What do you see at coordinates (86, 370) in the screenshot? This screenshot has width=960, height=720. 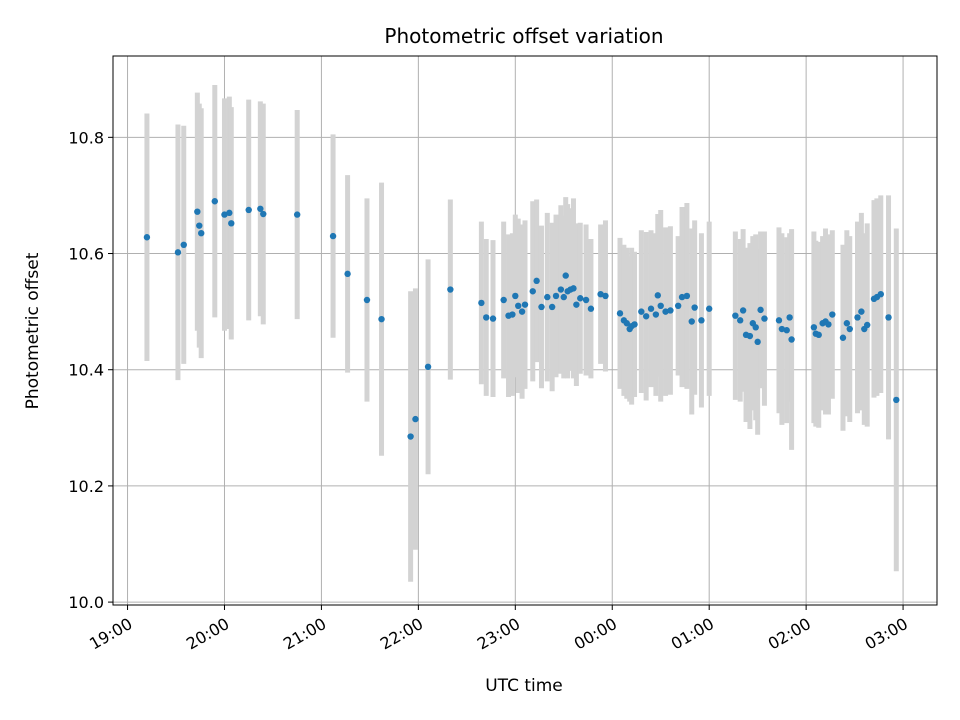 I see `y-tick-label: 10.4` at bounding box center [86, 370].